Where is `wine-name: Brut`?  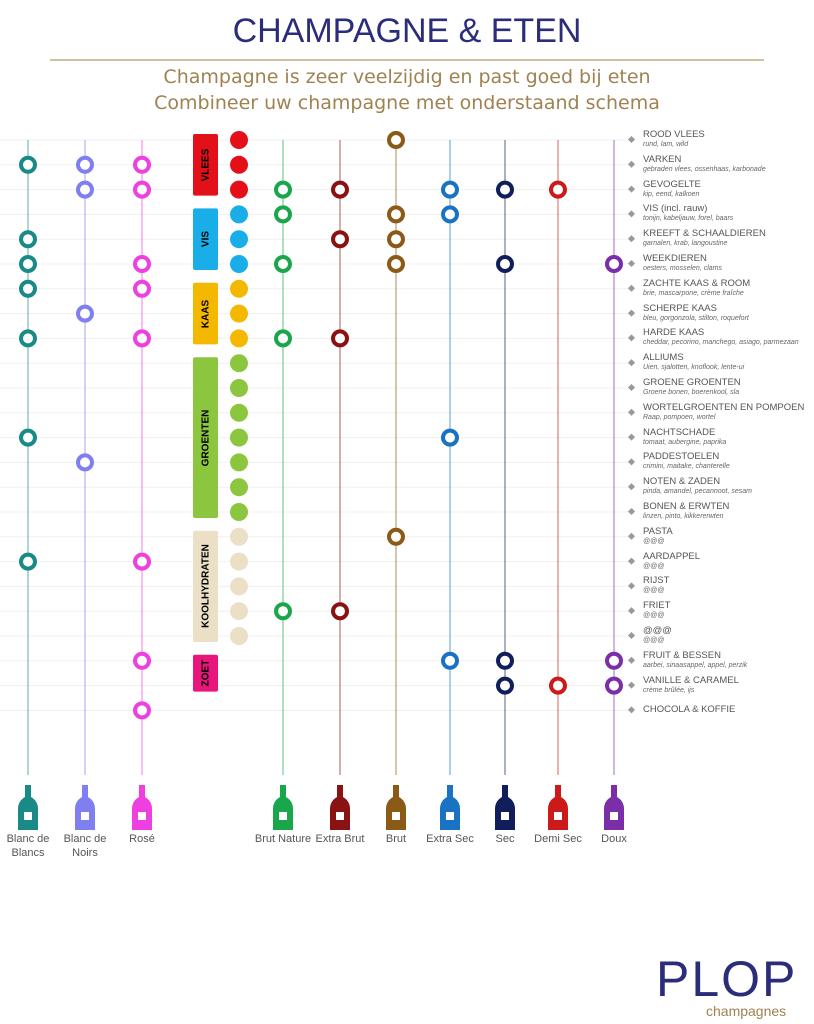 wine-name: Brut is located at coordinates (396, 839).